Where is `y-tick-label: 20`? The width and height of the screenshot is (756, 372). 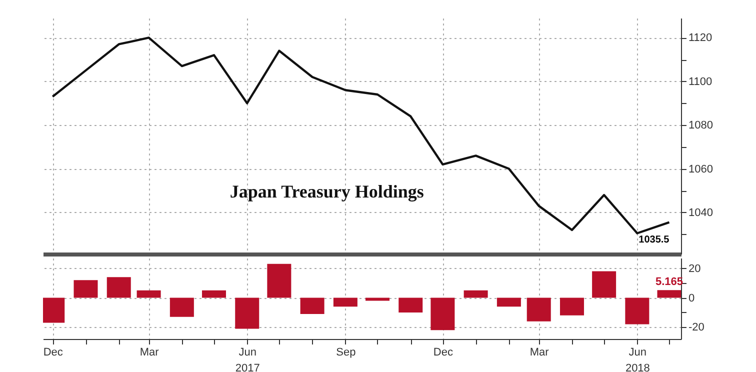
y-tick-label: 20 is located at coordinates (694, 268).